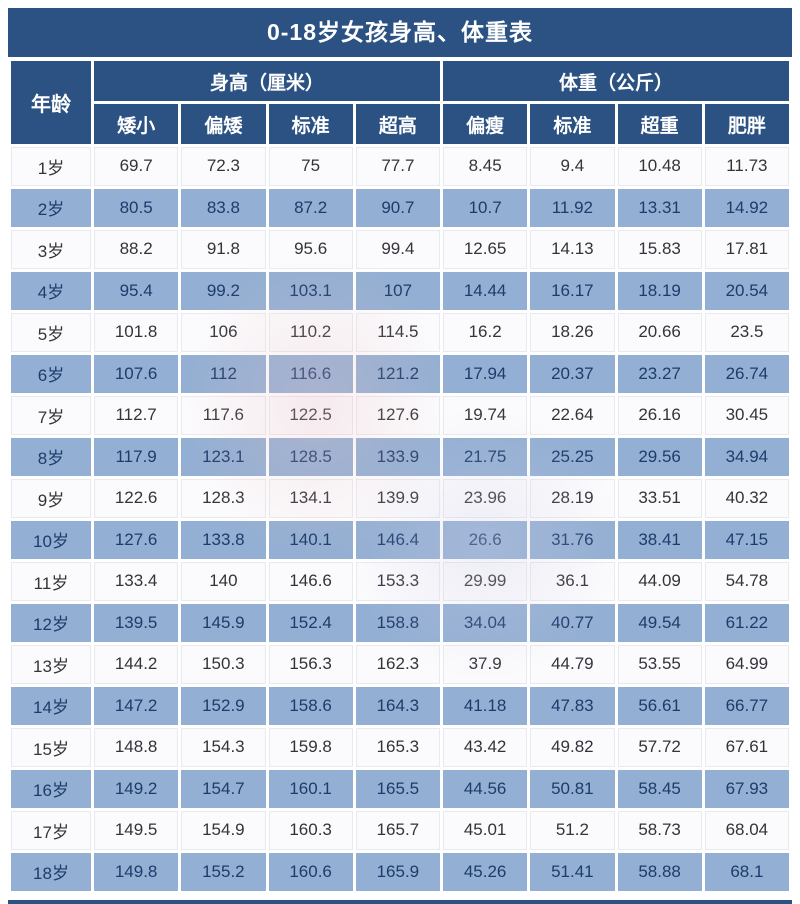 The width and height of the screenshot is (800, 904). I want to click on value-cell: 21.75, so click(485, 456).